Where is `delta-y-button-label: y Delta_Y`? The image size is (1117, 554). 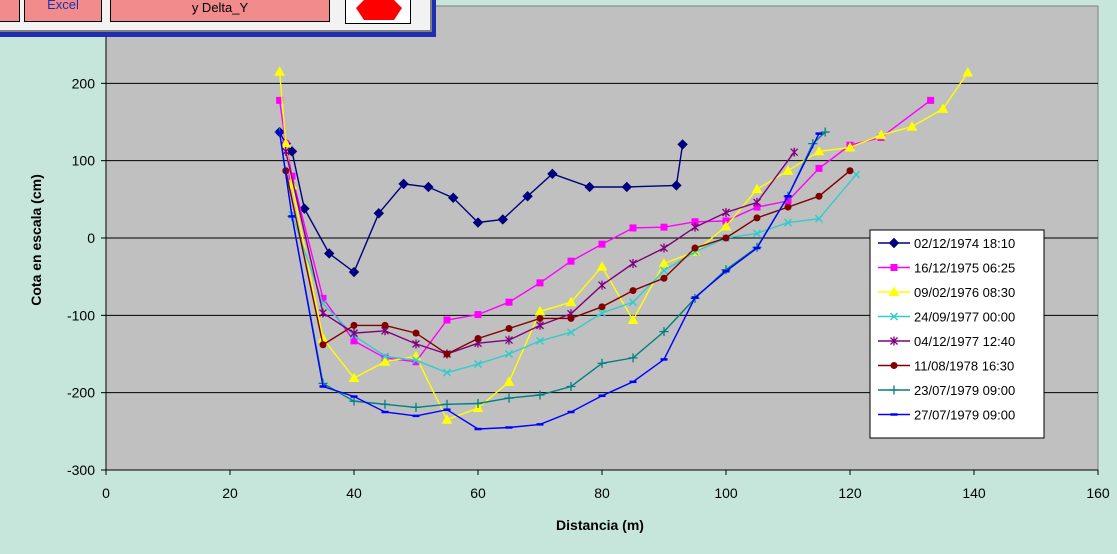
delta-y-button-label: y Delta_Y is located at coordinates (220, 7).